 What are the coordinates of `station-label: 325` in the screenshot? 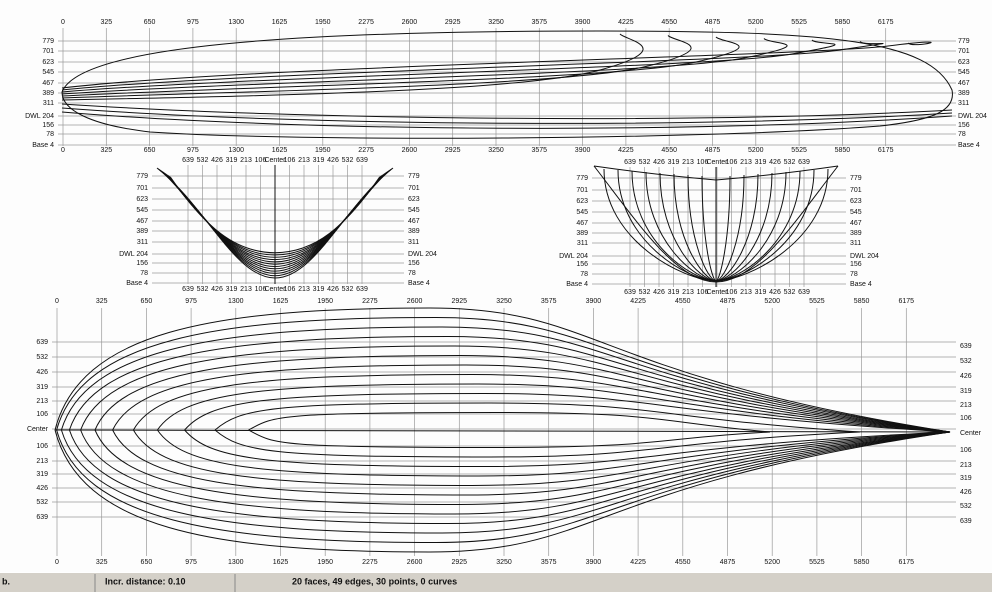 It's located at (102, 562).